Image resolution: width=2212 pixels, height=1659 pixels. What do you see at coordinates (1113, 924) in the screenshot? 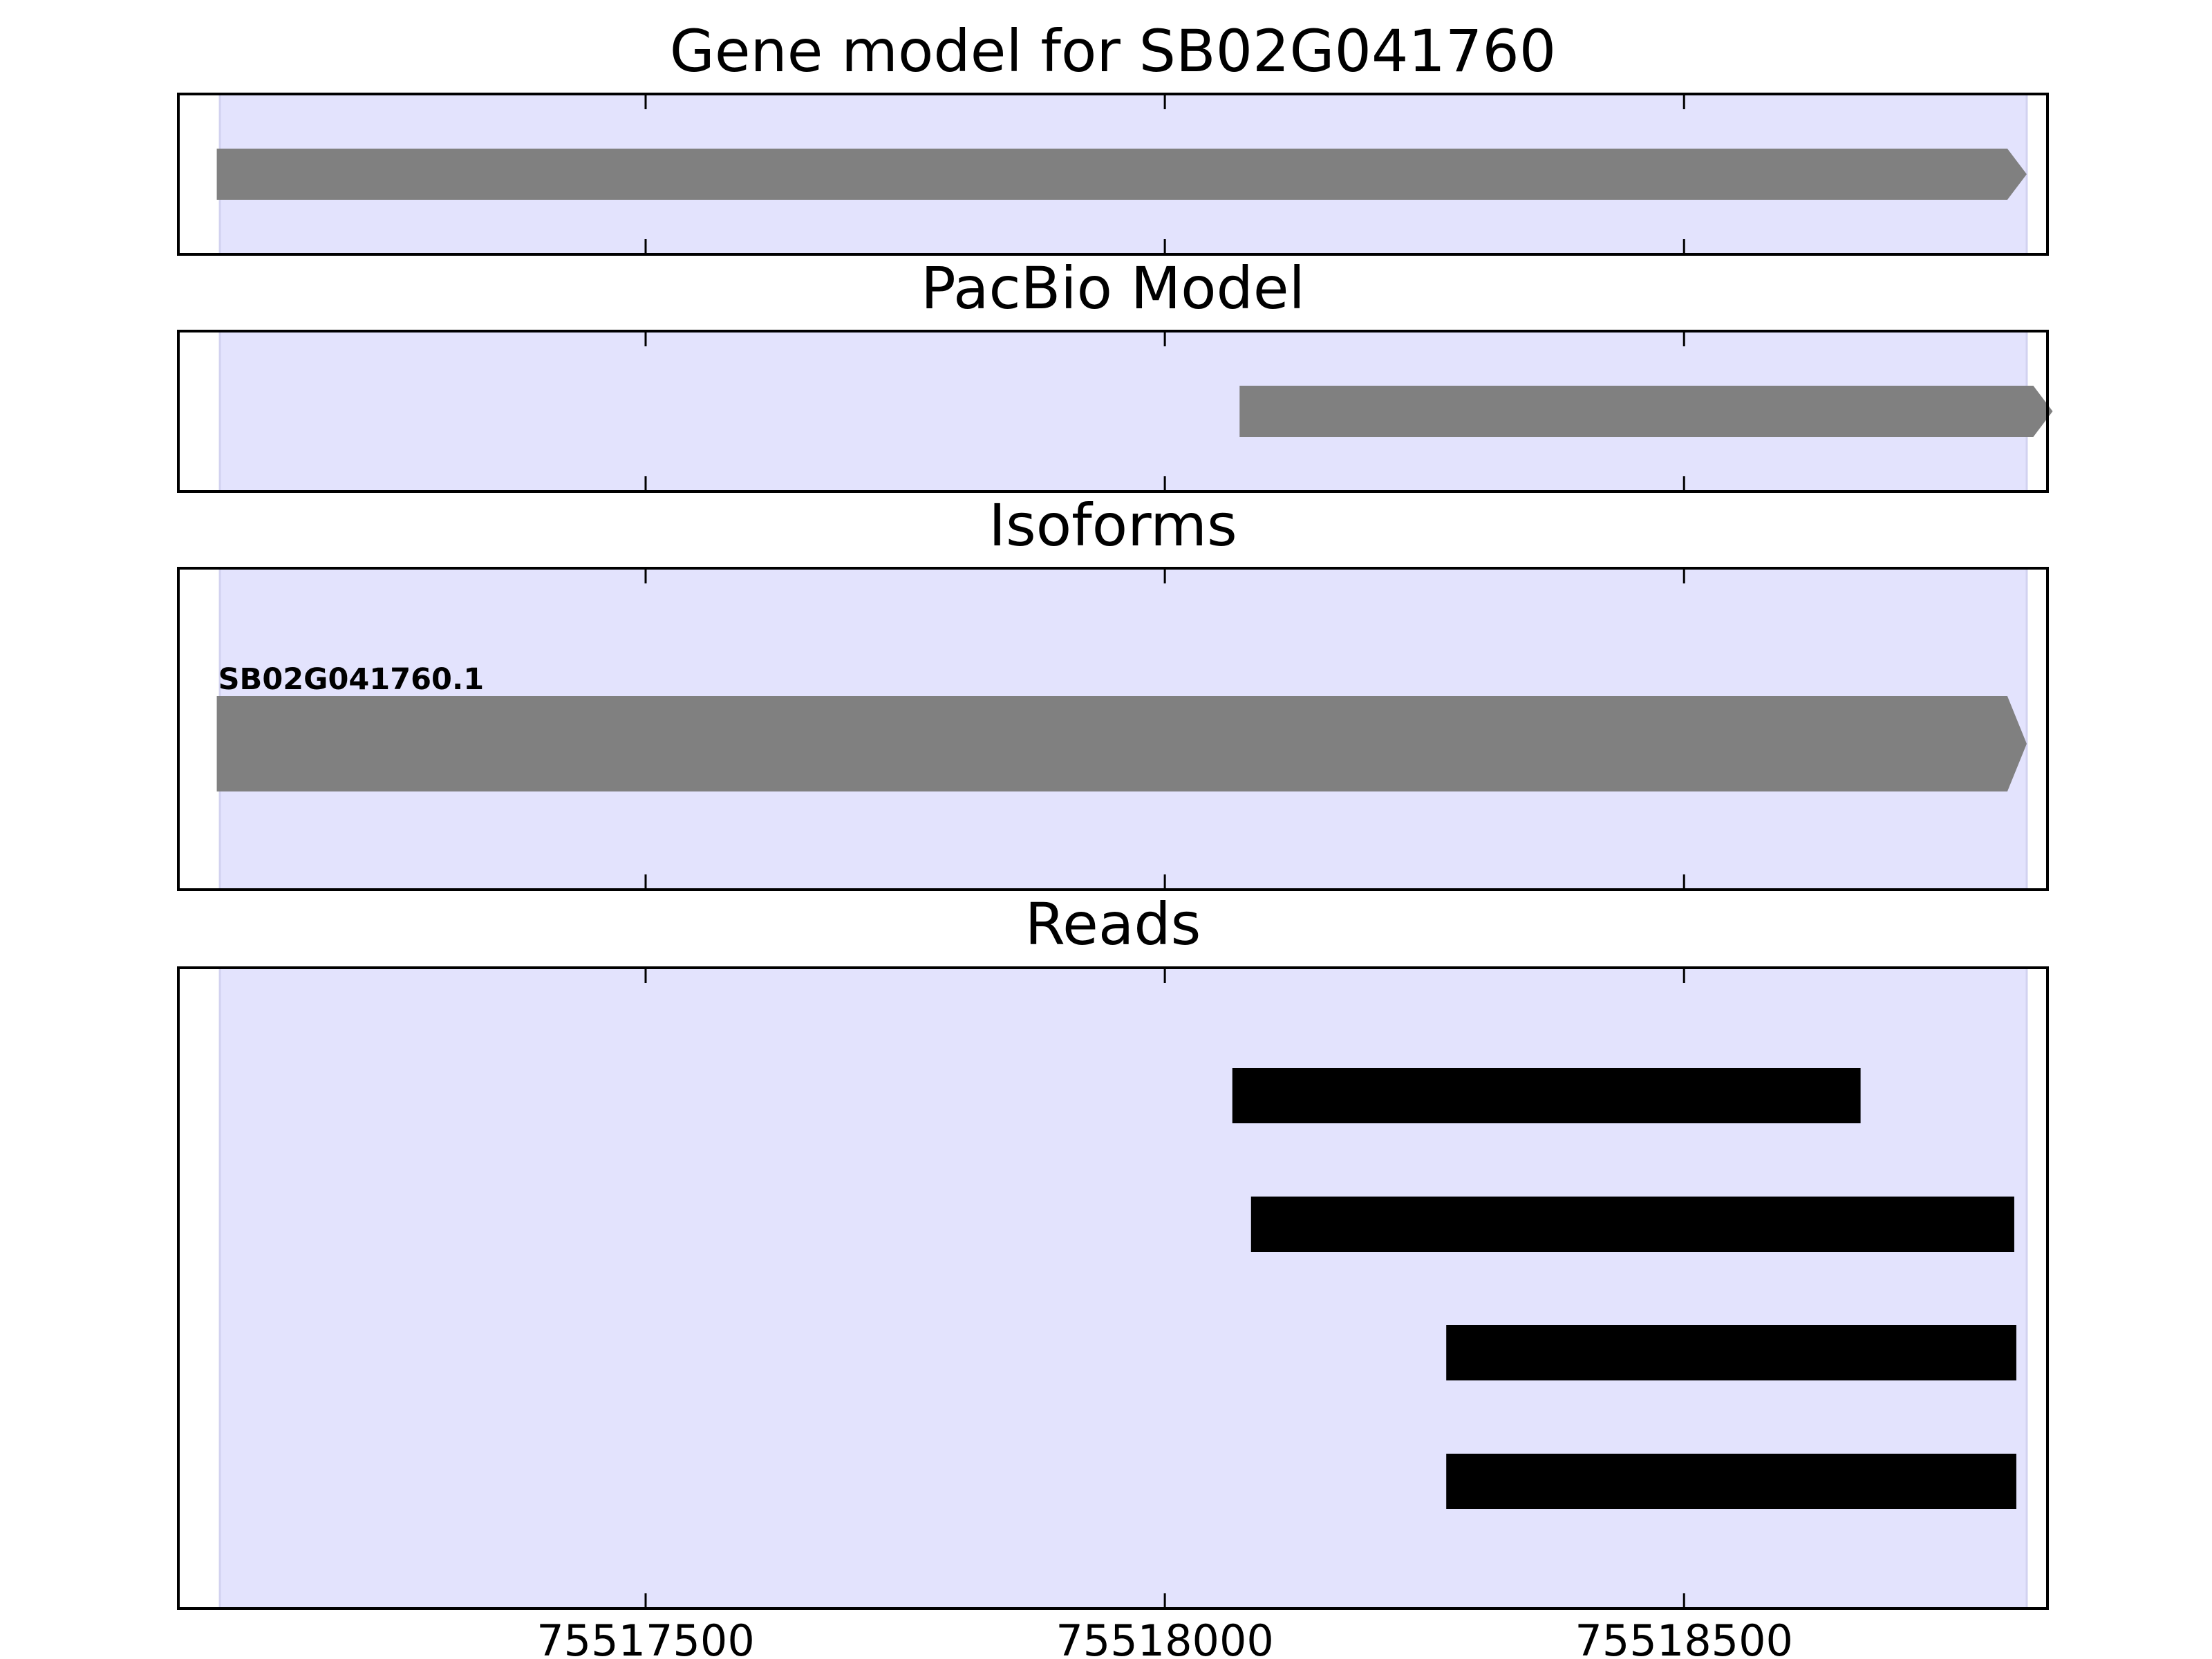
I see `panel-title-reads: Reads` at bounding box center [1113, 924].